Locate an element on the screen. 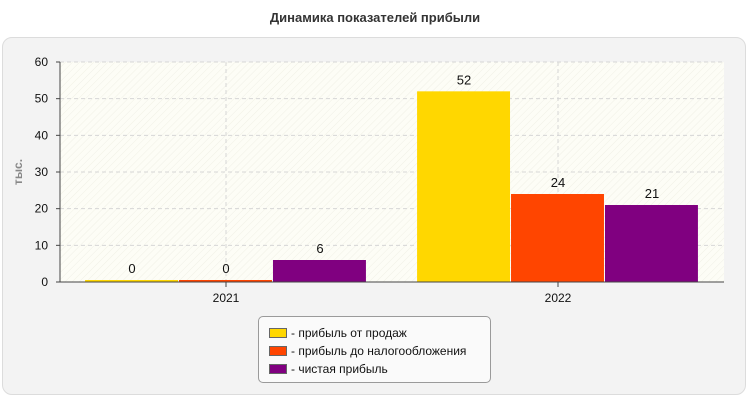  legend-label: - чистая прибыль is located at coordinates (339, 369).